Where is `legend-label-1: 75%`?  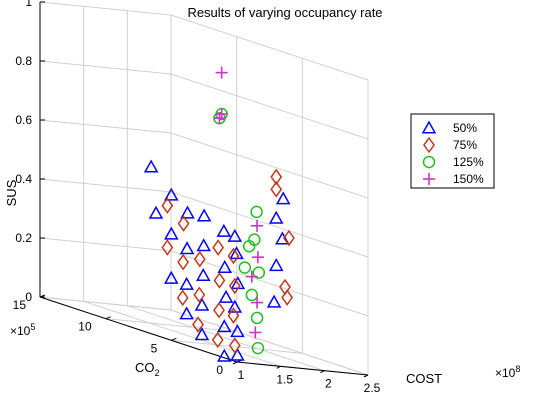 legend-label-1: 75% is located at coordinates (465, 145).